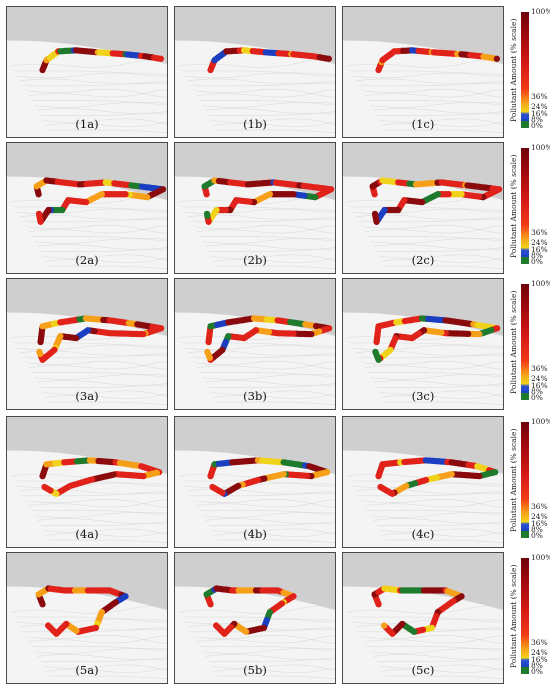 The height and width of the screenshot is (693, 550). Describe the element at coordinates (539, 369) in the screenshot. I see `colorbar-tick: 36%` at that location.